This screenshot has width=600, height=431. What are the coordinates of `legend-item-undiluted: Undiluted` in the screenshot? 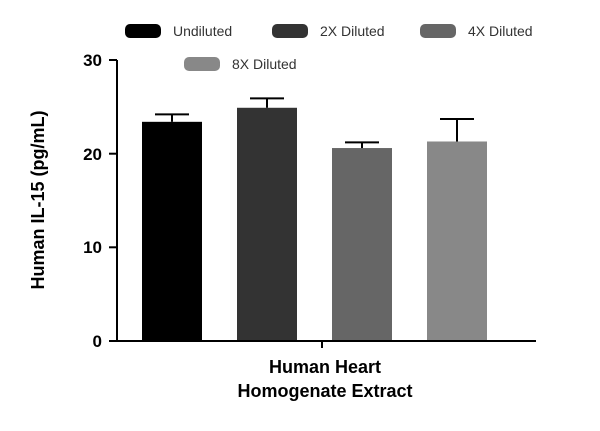 It's located at (178, 31).